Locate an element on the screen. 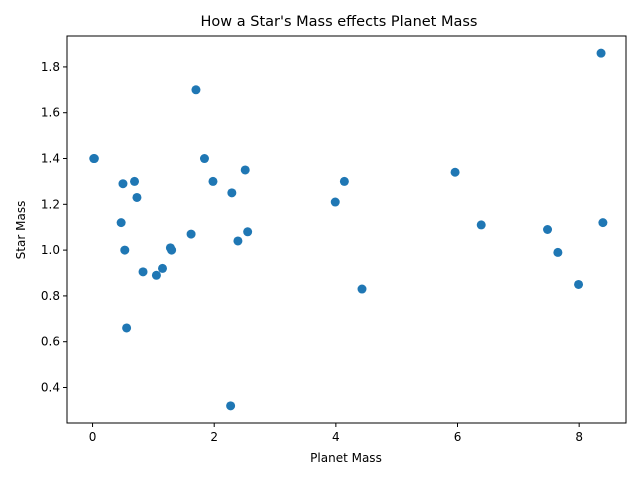 The width and height of the screenshot is (640, 480). x-tick-label: 0 is located at coordinates (93, 437).